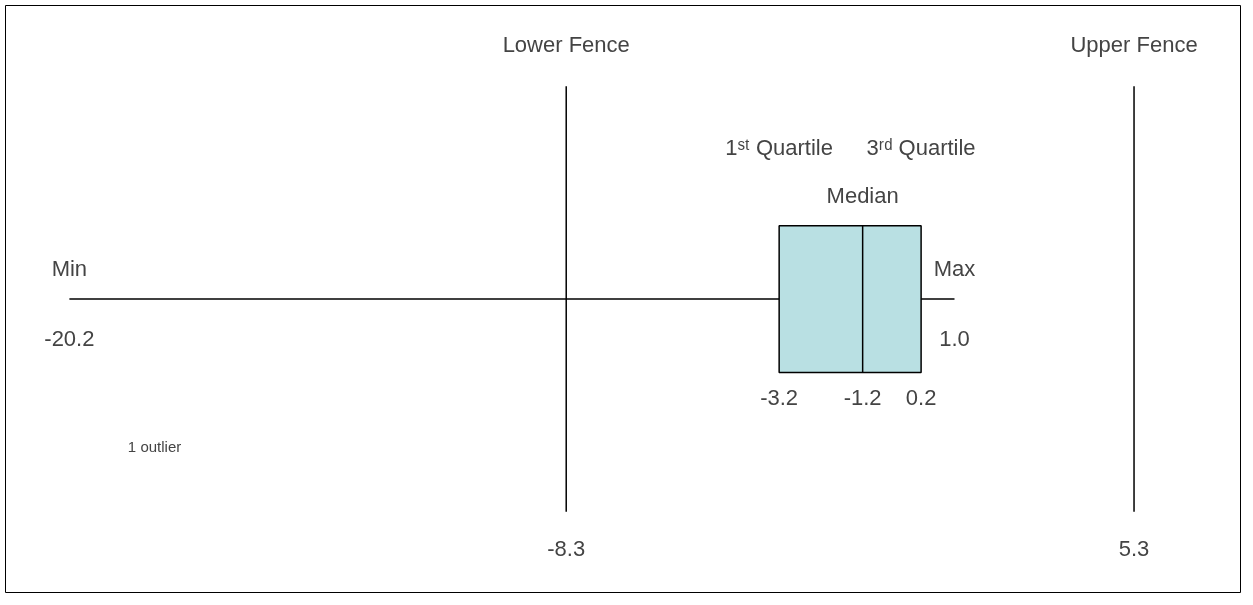 The height and width of the screenshot is (605, 1253). What do you see at coordinates (154, 447) in the screenshot?
I see `text: 1 outlier` at bounding box center [154, 447].